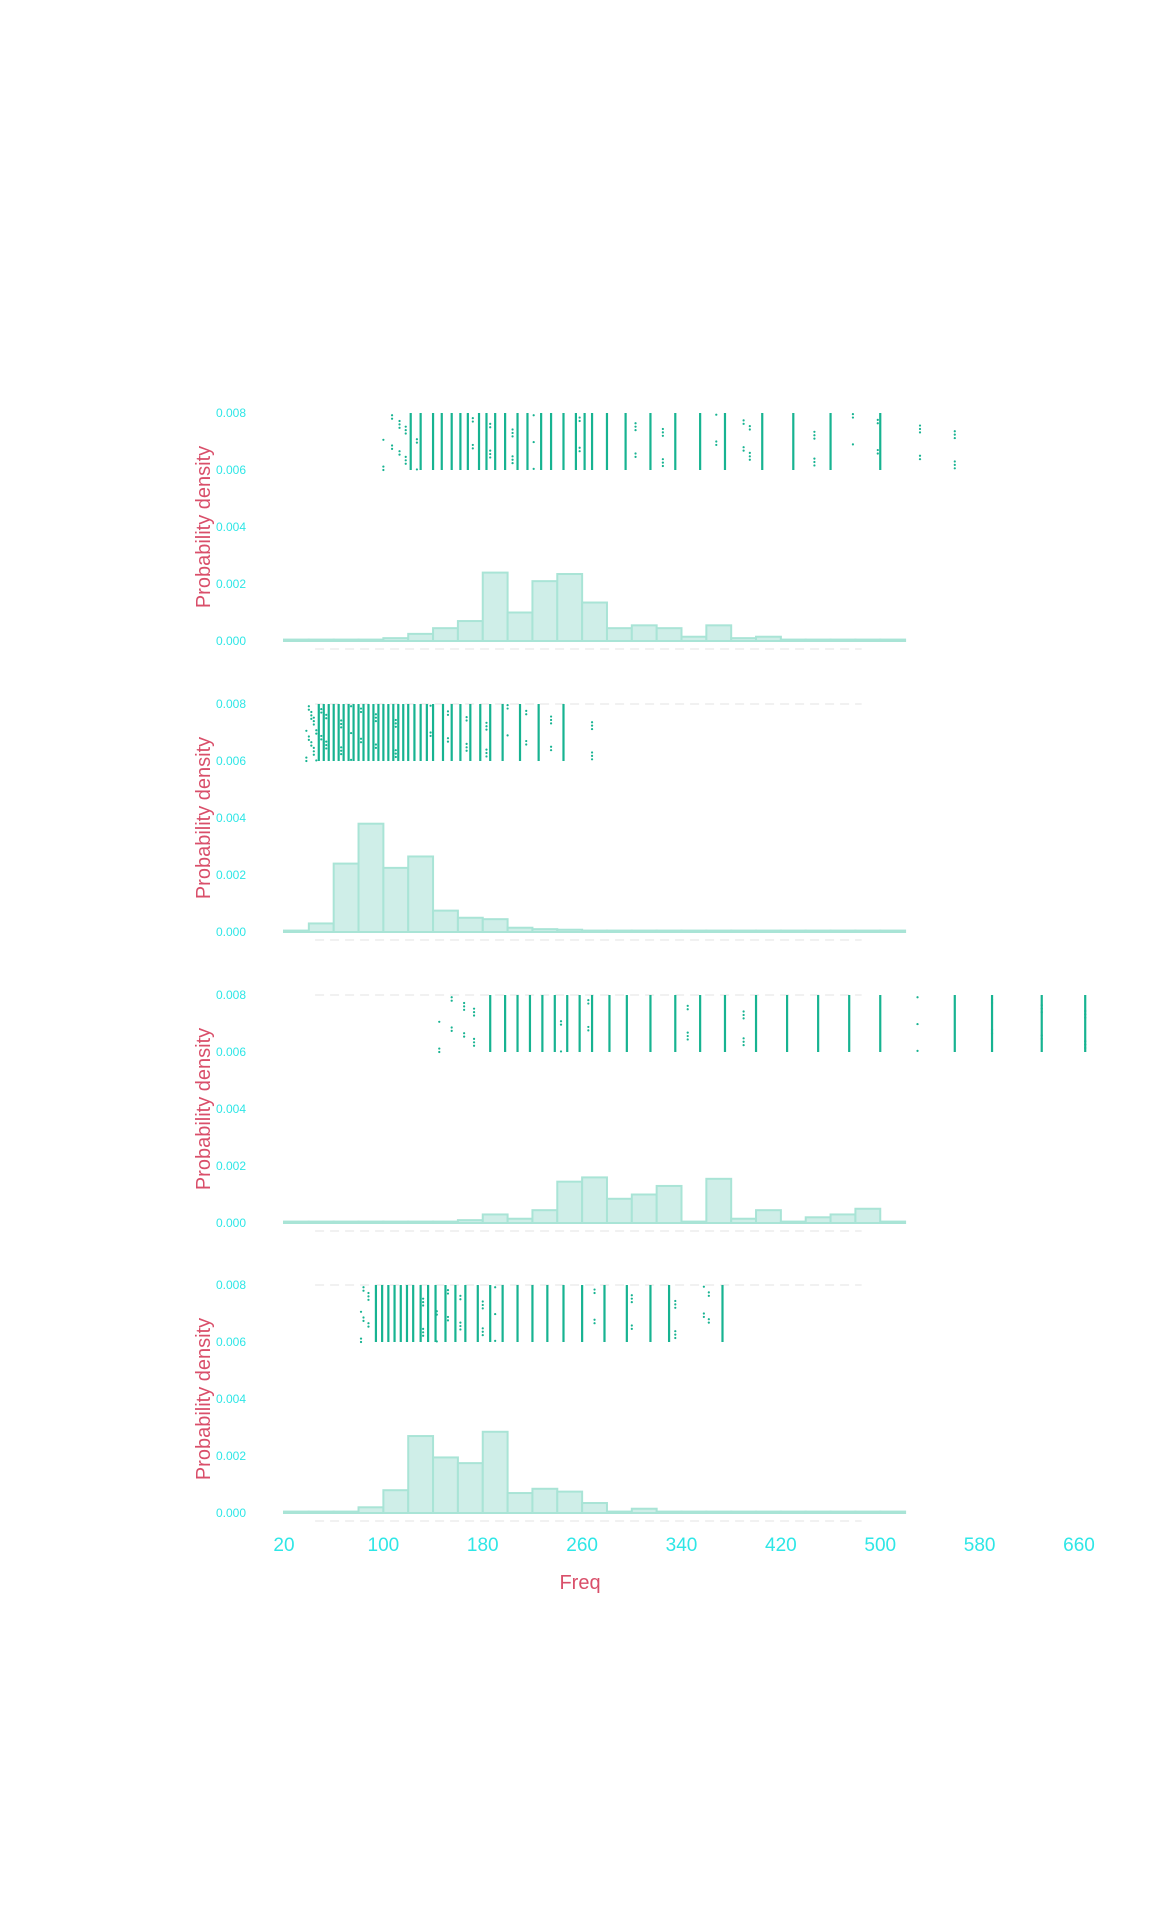  Describe the element at coordinates (1079, 1545) in the screenshot. I see `x-tick-label: 660` at that location.